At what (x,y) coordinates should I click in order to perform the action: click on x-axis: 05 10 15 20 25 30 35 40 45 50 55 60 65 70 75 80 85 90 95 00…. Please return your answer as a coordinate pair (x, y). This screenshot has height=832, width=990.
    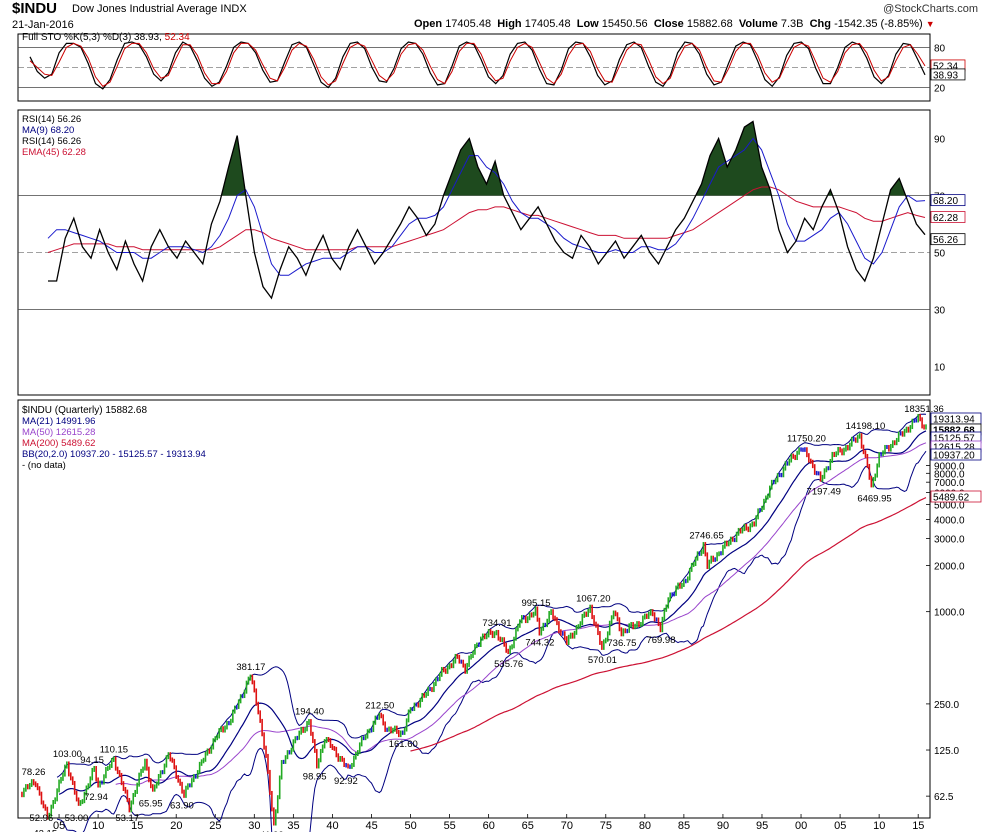
    Looking at the image, I should click on (488, 823).